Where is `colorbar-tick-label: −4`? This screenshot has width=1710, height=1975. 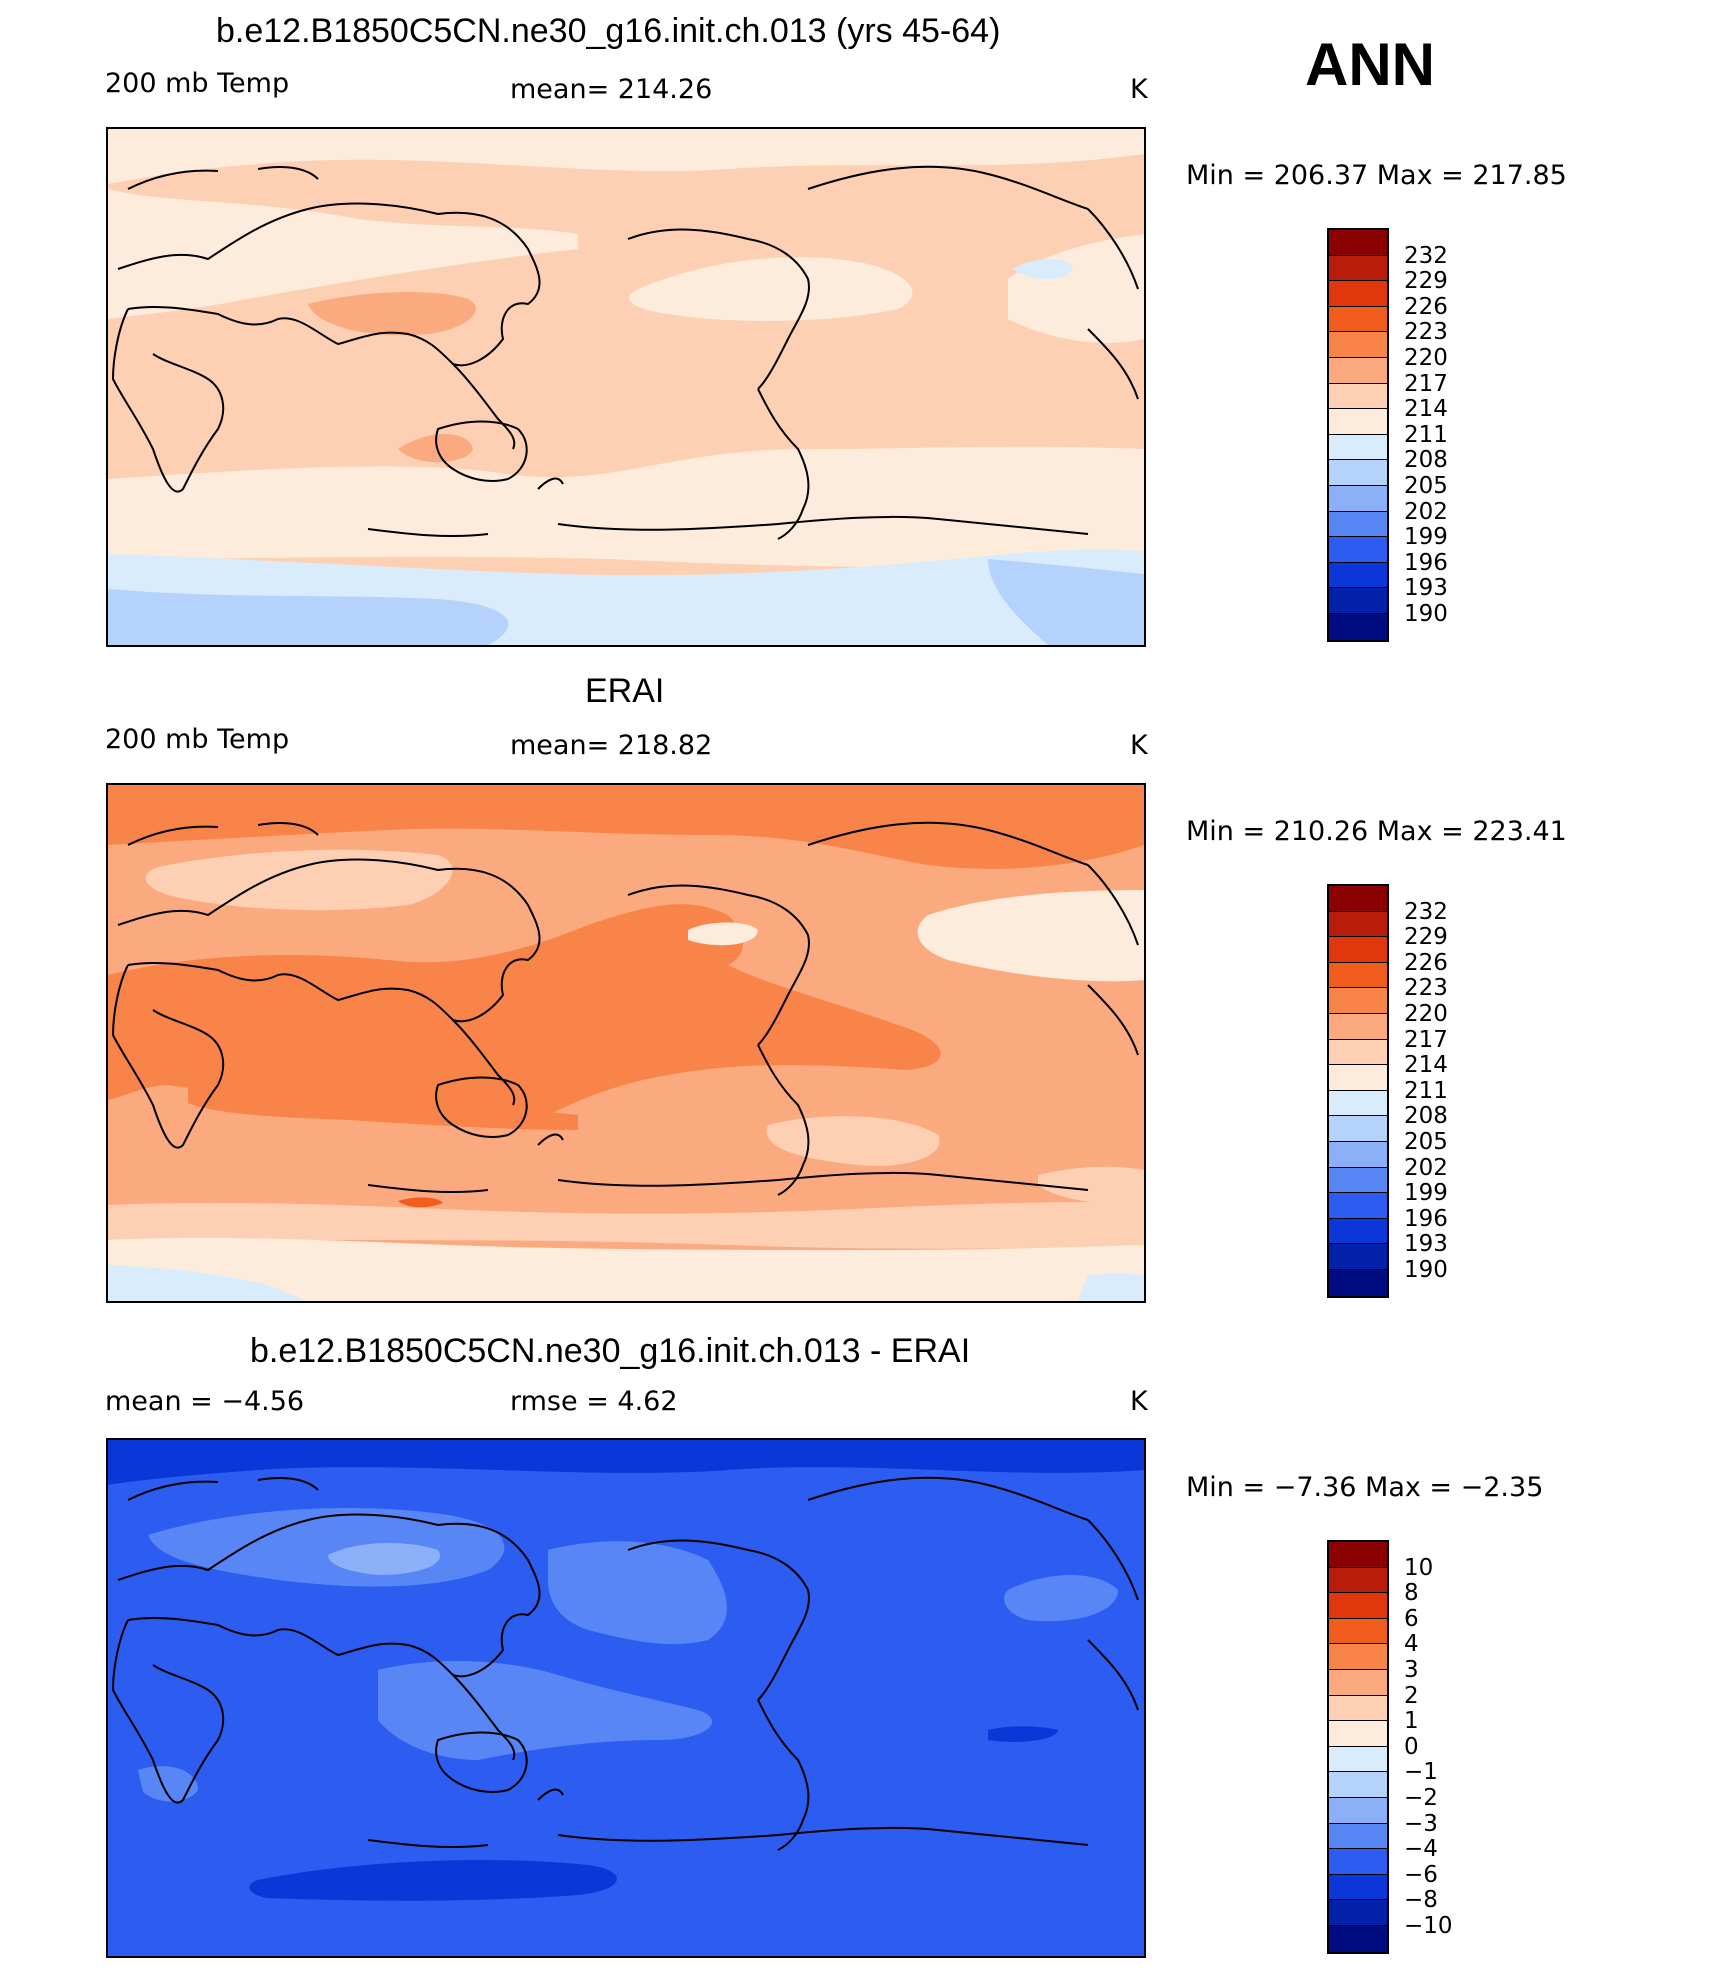 colorbar-tick-label: −4 is located at coordinates (1421, 1849).